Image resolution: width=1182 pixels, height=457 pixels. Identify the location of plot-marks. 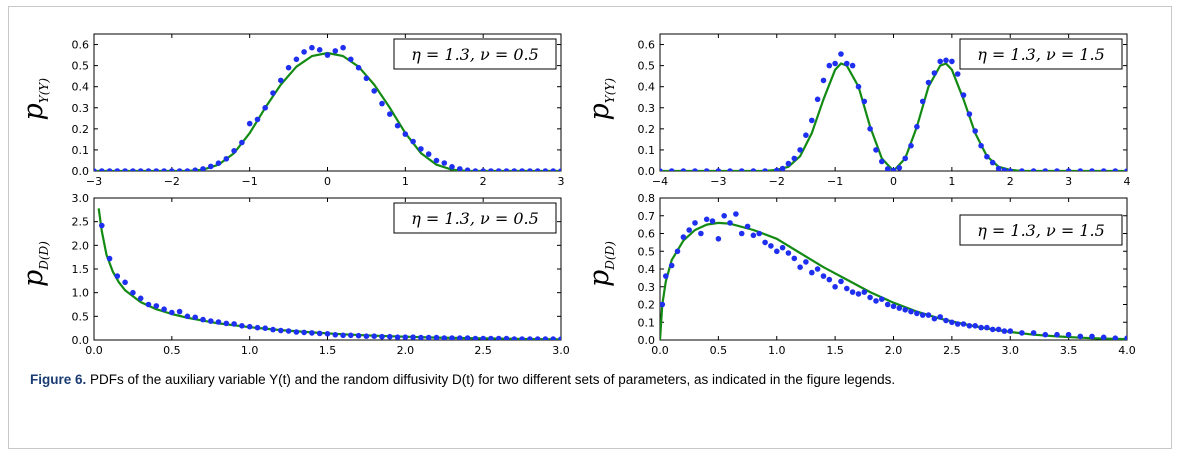
(893, 275).